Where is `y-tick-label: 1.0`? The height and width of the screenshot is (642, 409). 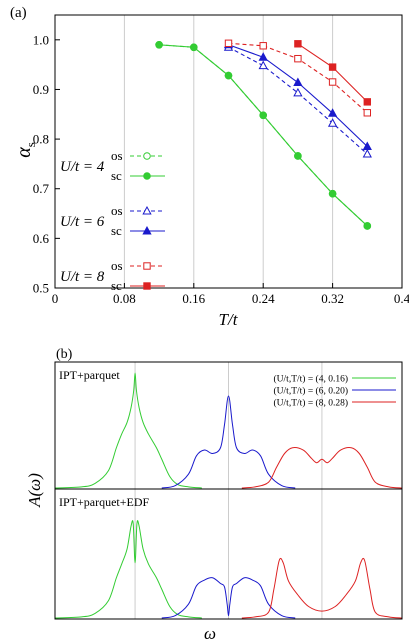 y-tick-label: 1.0 is located at coordinates (41, 39).